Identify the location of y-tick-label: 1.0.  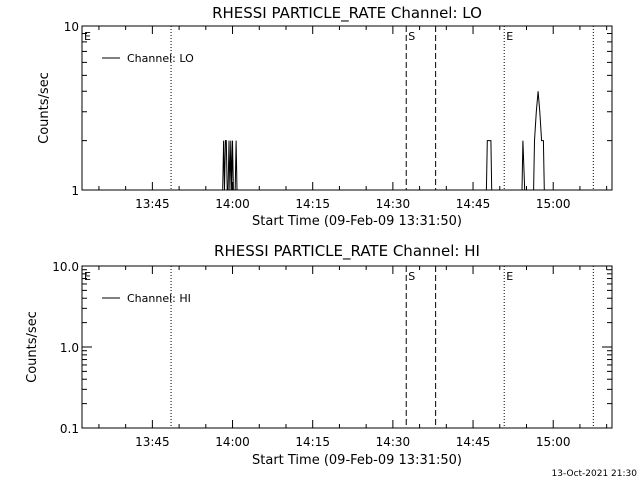
(69, 348).